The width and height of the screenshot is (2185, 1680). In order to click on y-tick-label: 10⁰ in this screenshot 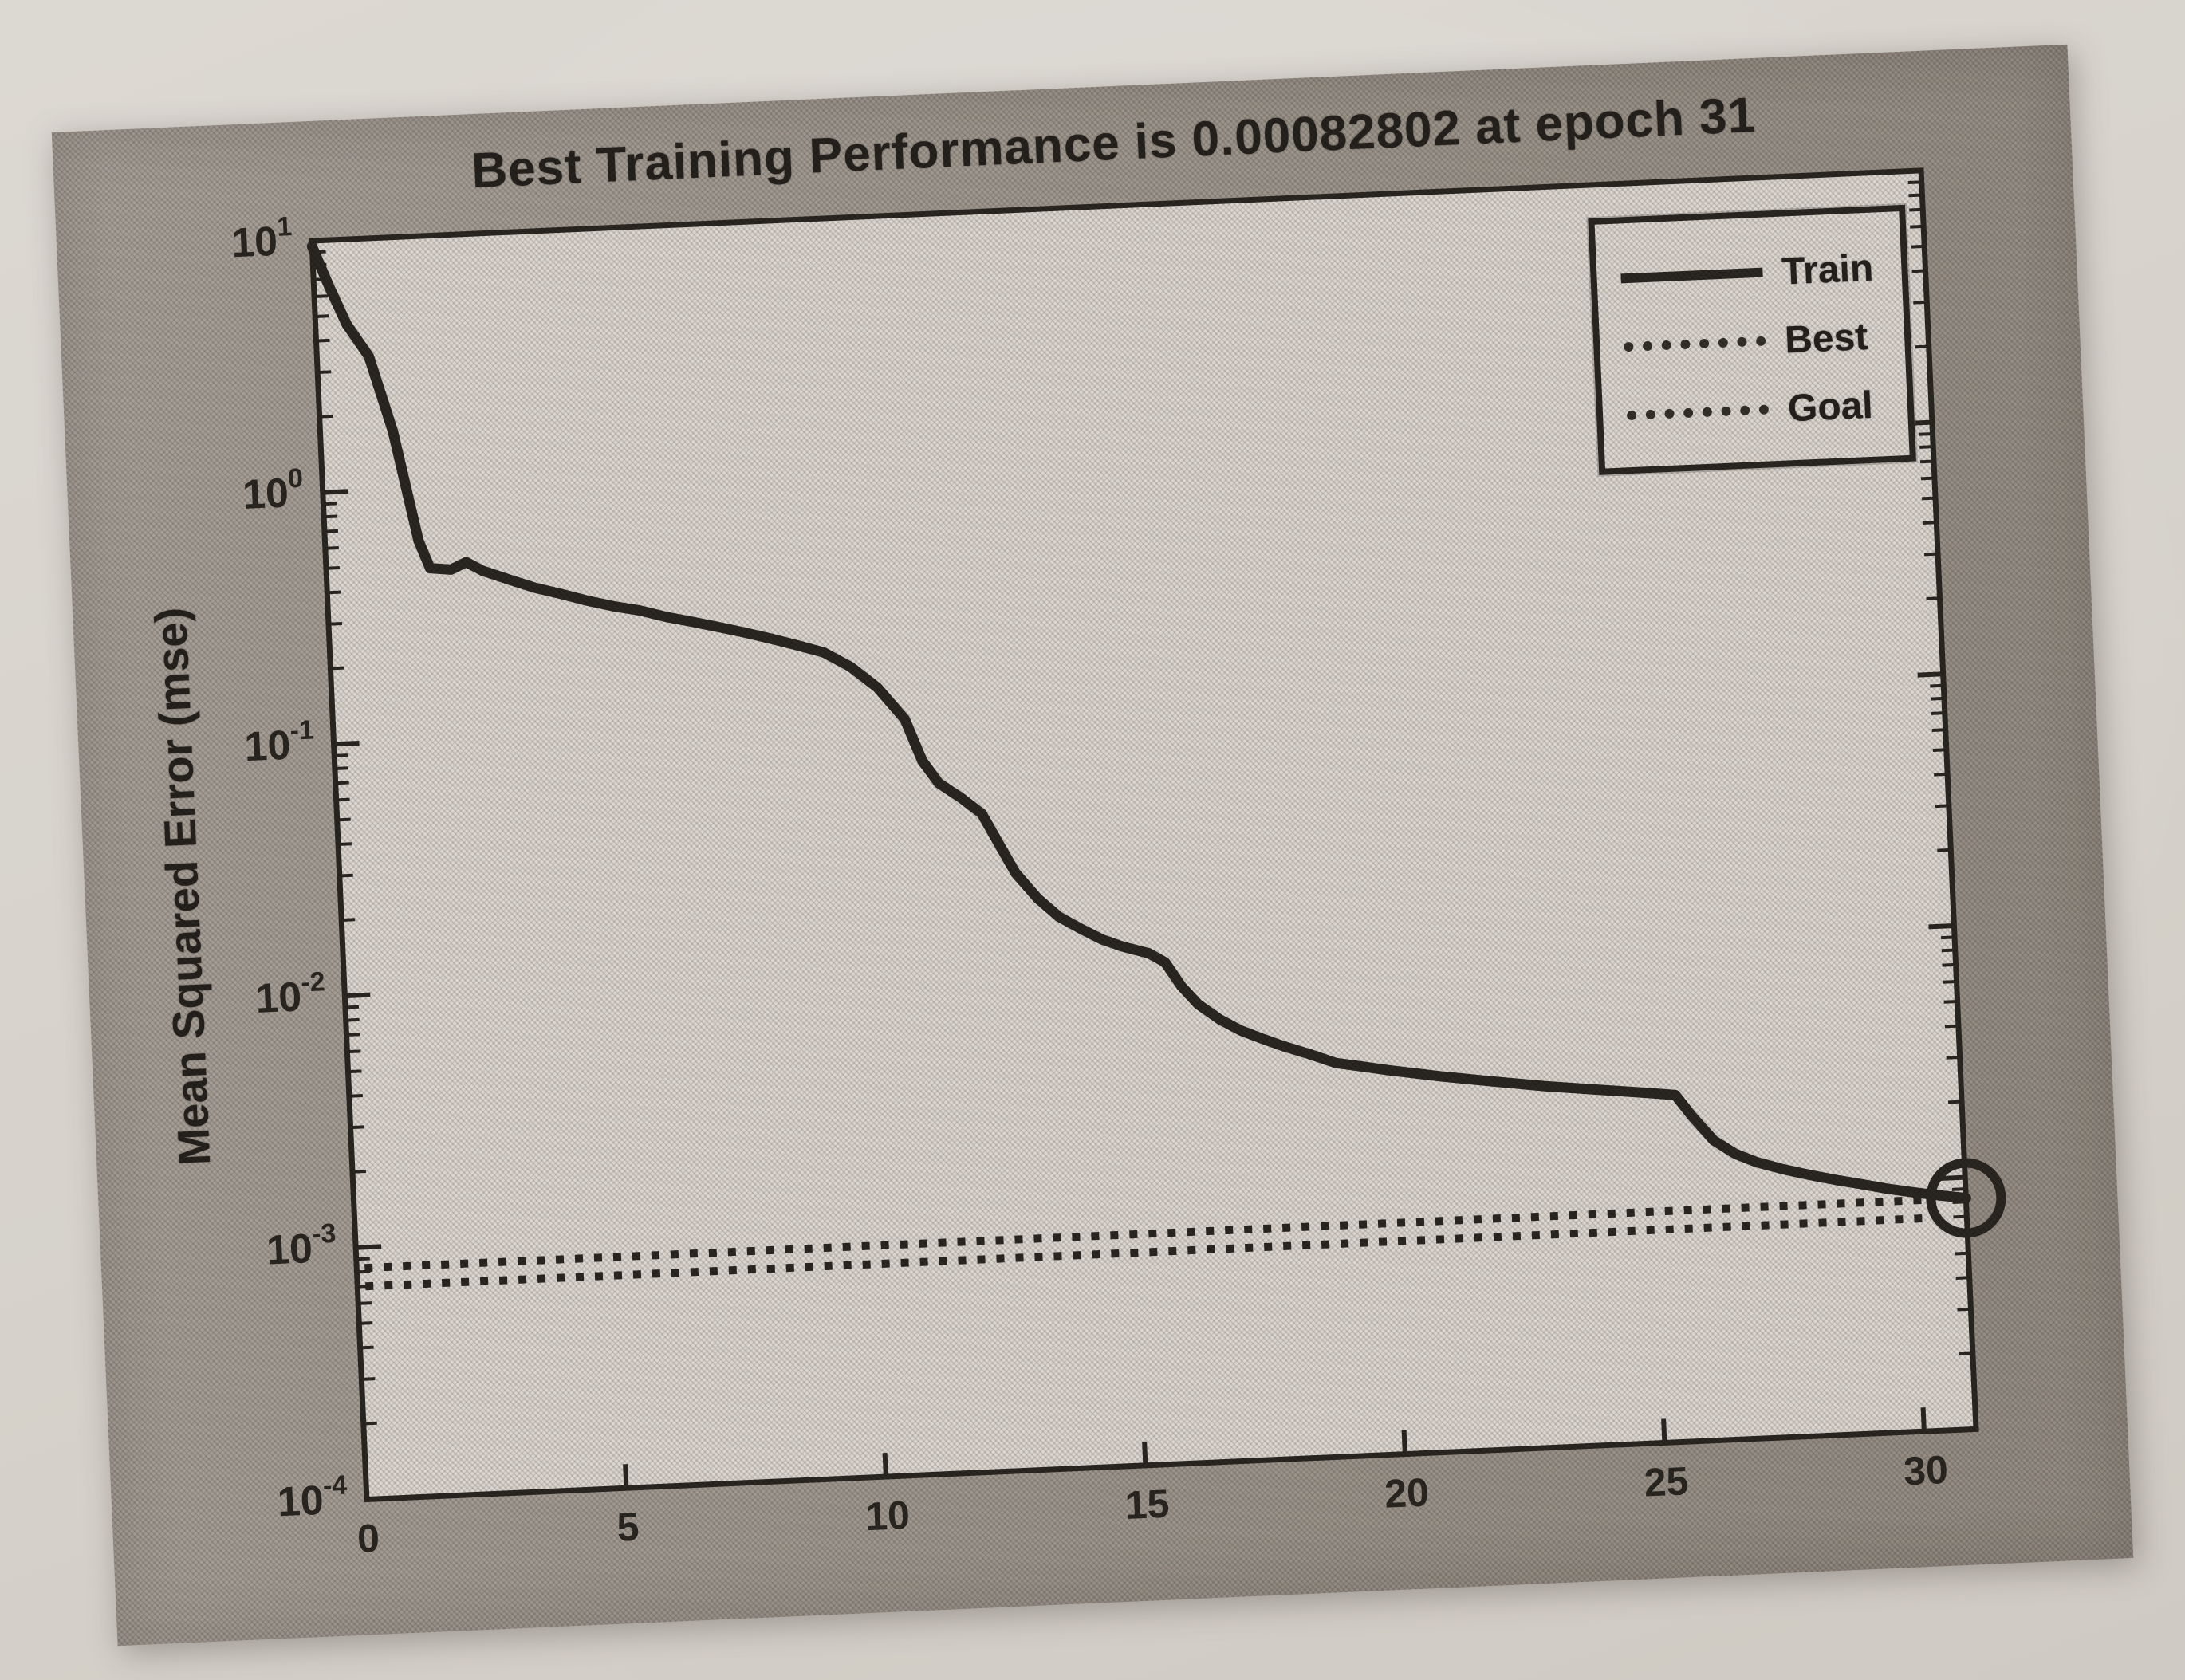, I will do `click(273, 491)`.